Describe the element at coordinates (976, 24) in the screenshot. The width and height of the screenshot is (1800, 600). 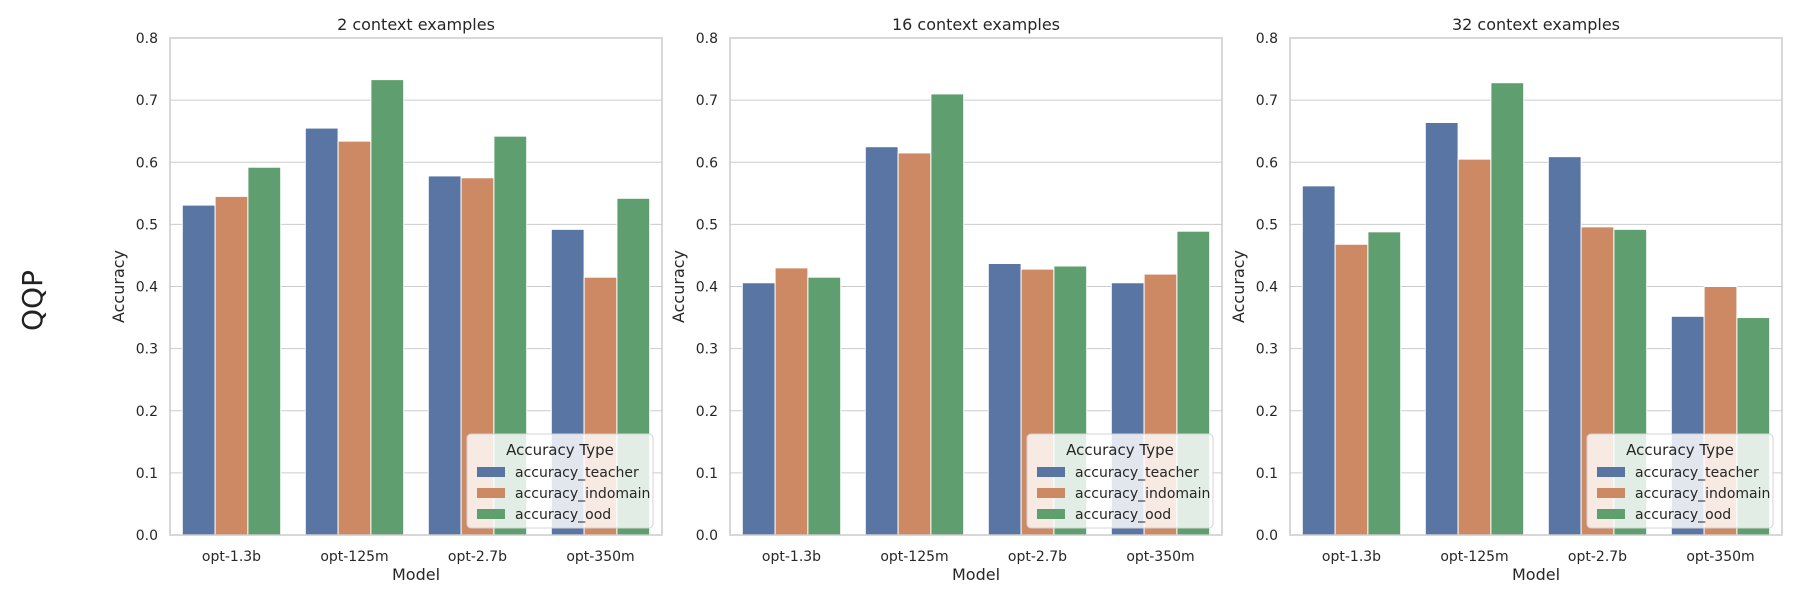
I see `chart-title: 16 context examples` at that location.